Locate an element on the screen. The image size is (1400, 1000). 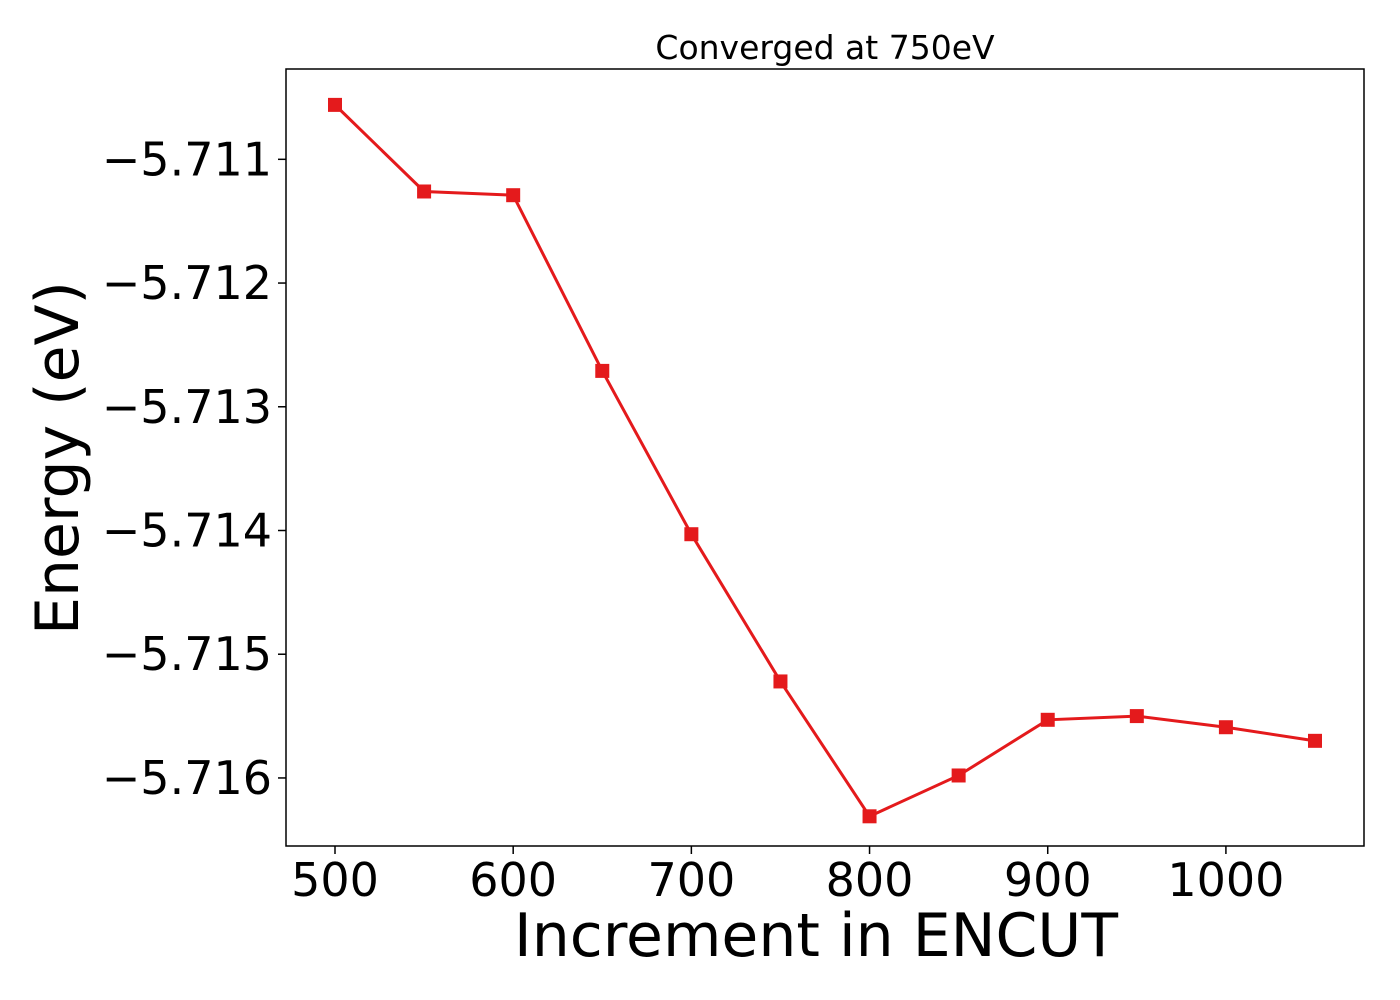
chart-title: Converged at 750eV is located at coordinates (825, 47).